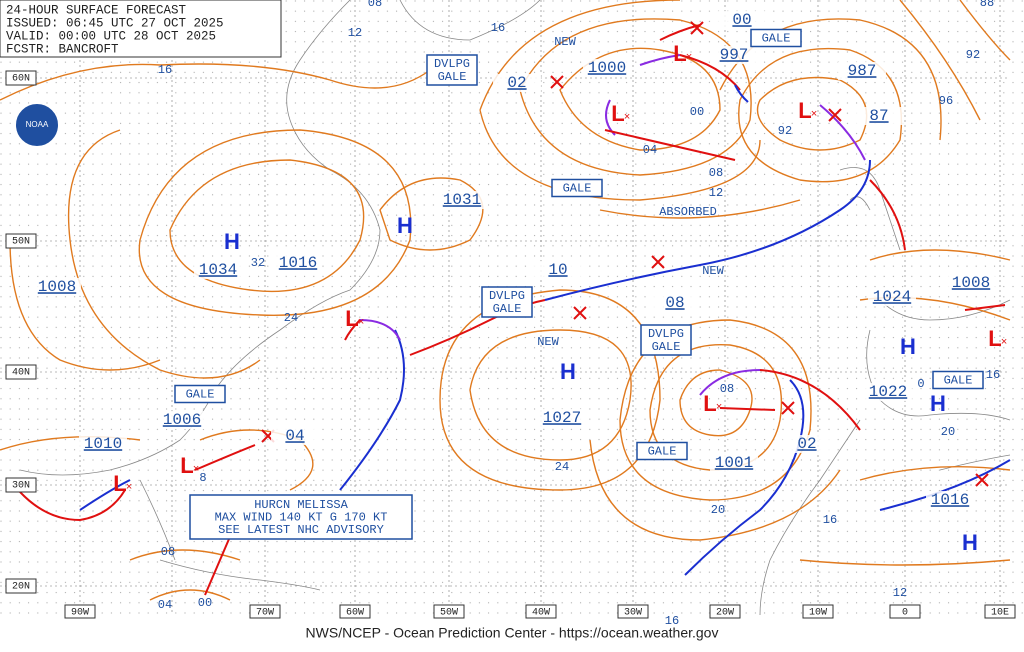 This screenshot has width=1024, height=652. I want to click on lat-label: 60N, so click(21, 79).